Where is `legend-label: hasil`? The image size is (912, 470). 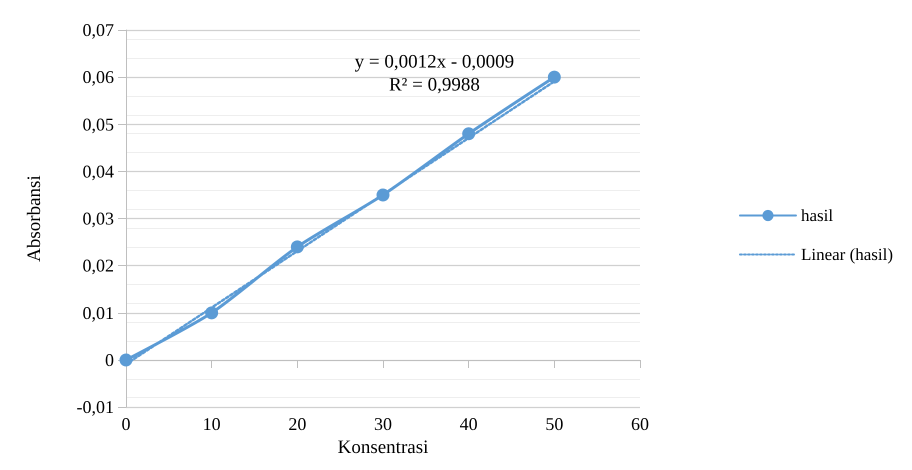 legend-label: hasil is located at coordinates (817, 215).